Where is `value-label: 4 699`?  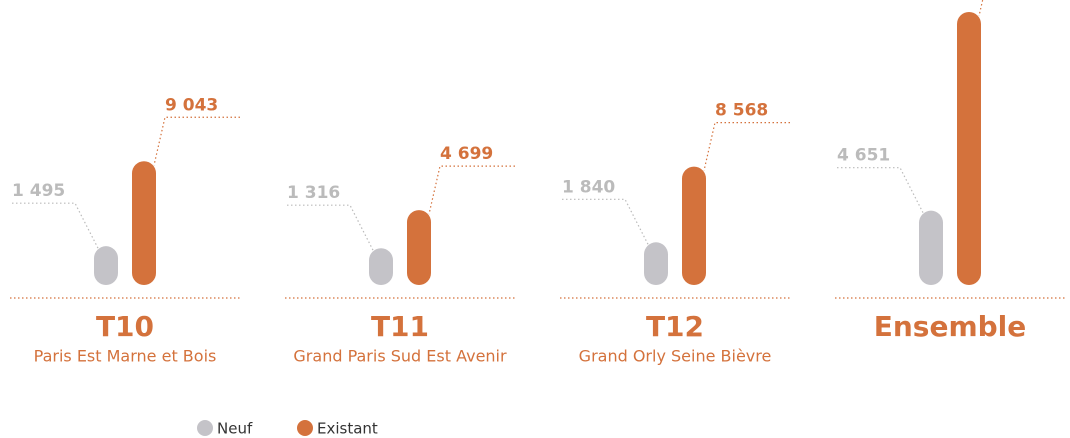
value-label: 4 699 is located at coordinates (466, 154).